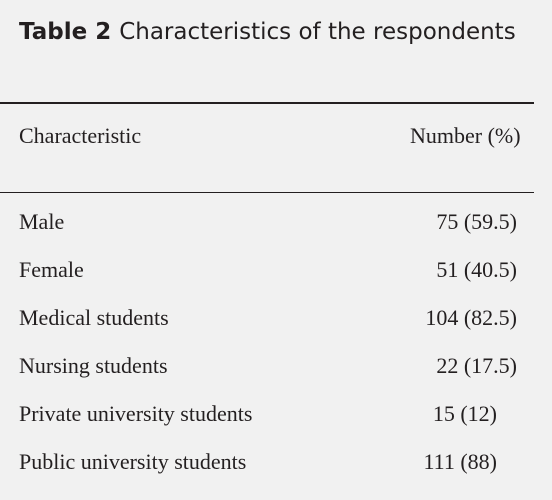 The image size is (552, 500). What do you see at coordinates (460, 461) in the screenshot?
I see `row-value: 111 (88)` at bounding box center [460, 461].